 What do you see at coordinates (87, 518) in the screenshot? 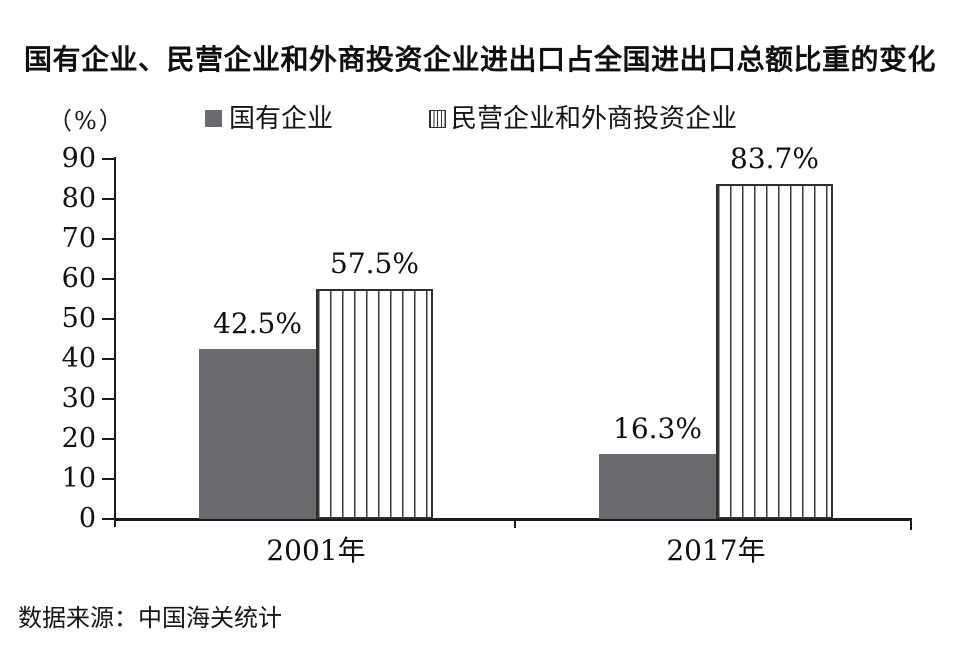
I see `y-tick-label: 0` at bounding box center [87, 518].